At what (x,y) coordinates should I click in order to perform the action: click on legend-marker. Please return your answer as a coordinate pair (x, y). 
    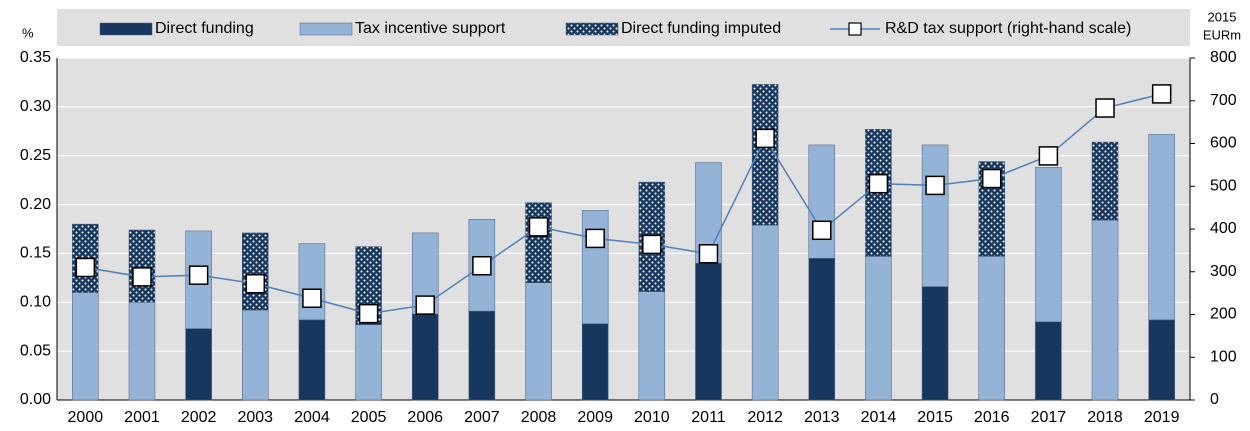
    Looking at the image, I should click on (855, 29).